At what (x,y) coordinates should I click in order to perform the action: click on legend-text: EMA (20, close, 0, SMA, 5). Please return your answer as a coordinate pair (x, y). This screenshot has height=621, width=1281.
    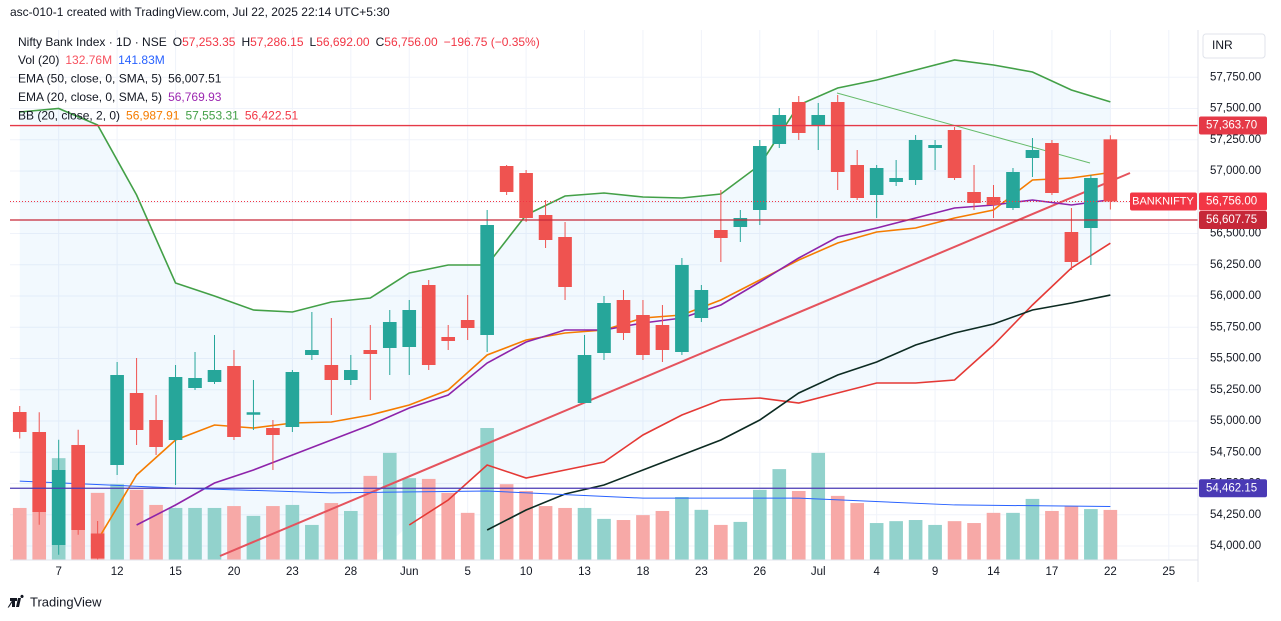
    Looking at the image, I should click on (90, 97).